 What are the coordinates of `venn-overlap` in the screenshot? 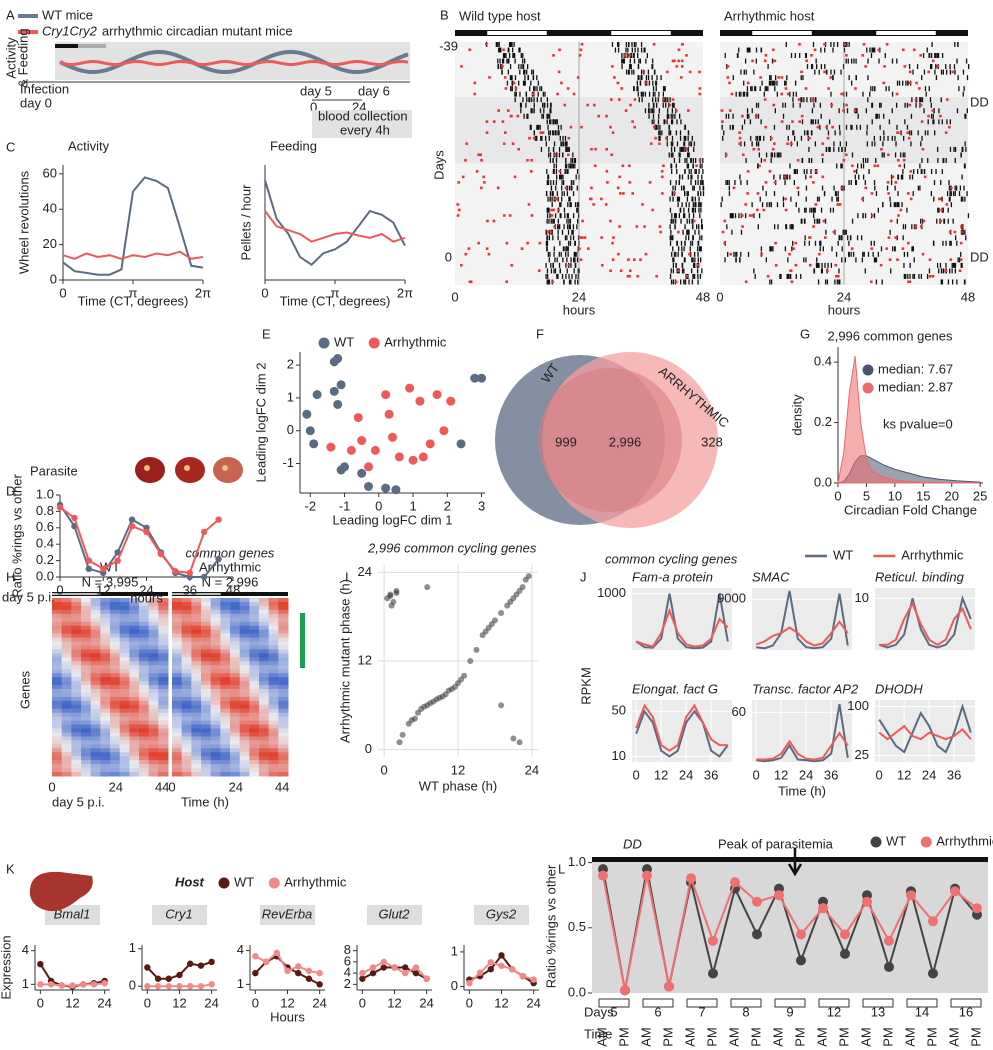 It's located at (610, 440).